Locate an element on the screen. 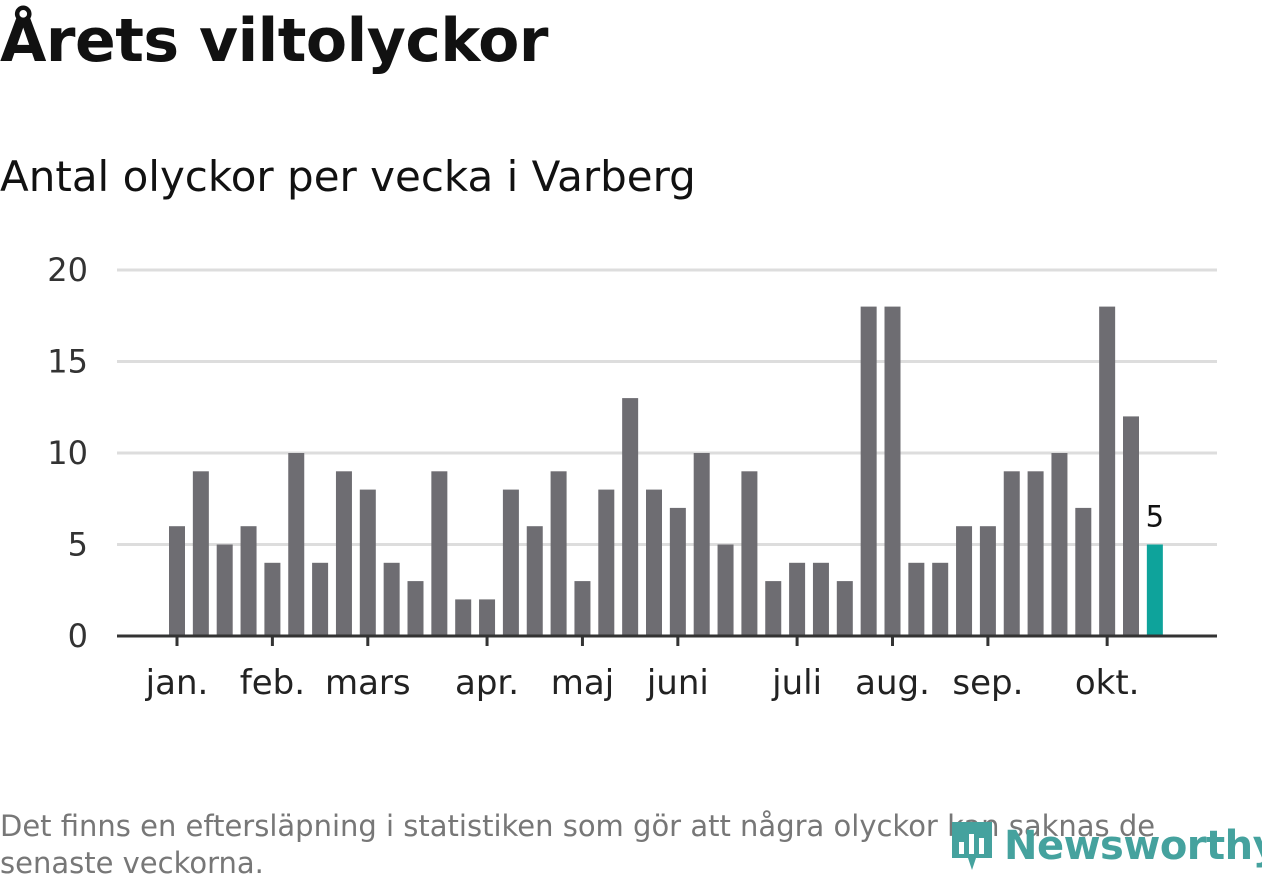  y-tick-label: 10 is located at coordinates (67, 453).